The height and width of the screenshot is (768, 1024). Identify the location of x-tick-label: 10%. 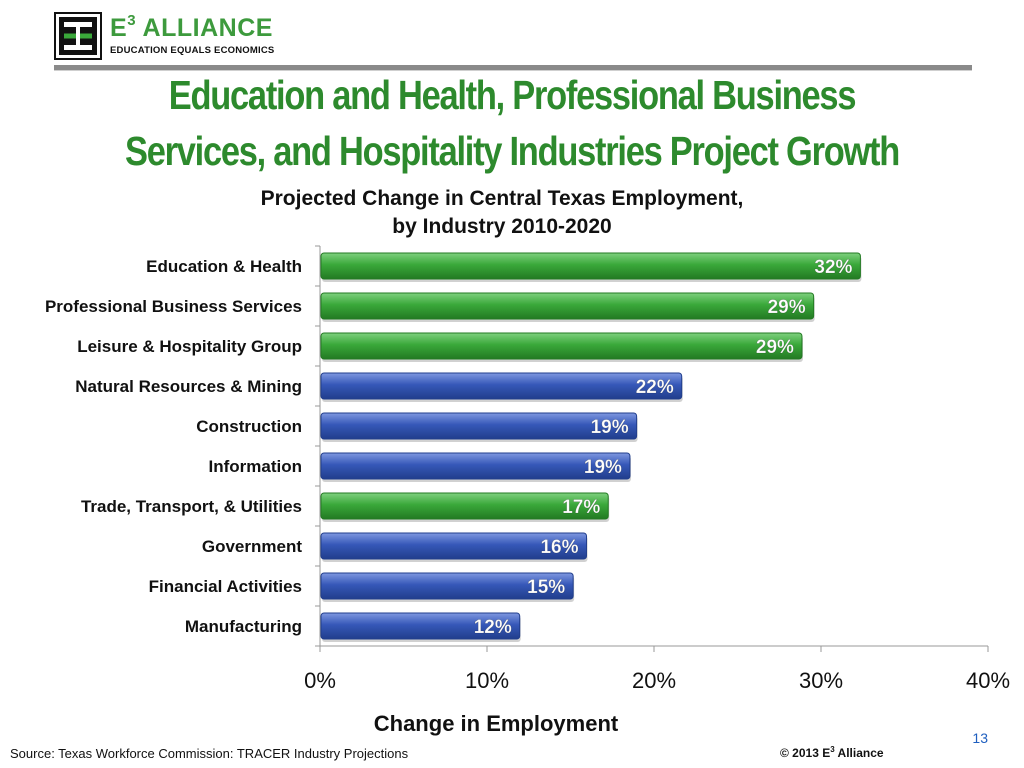
(487, 680).